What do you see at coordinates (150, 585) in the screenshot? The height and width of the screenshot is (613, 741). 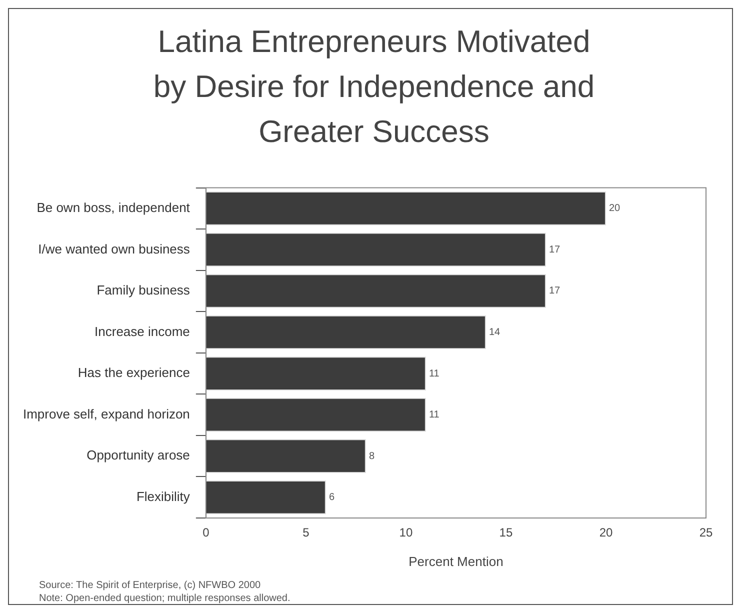 I see `source-note: Source: The Spirit of Enterprise, (c) NFWBO 2000` at bounding box center [150, 585].